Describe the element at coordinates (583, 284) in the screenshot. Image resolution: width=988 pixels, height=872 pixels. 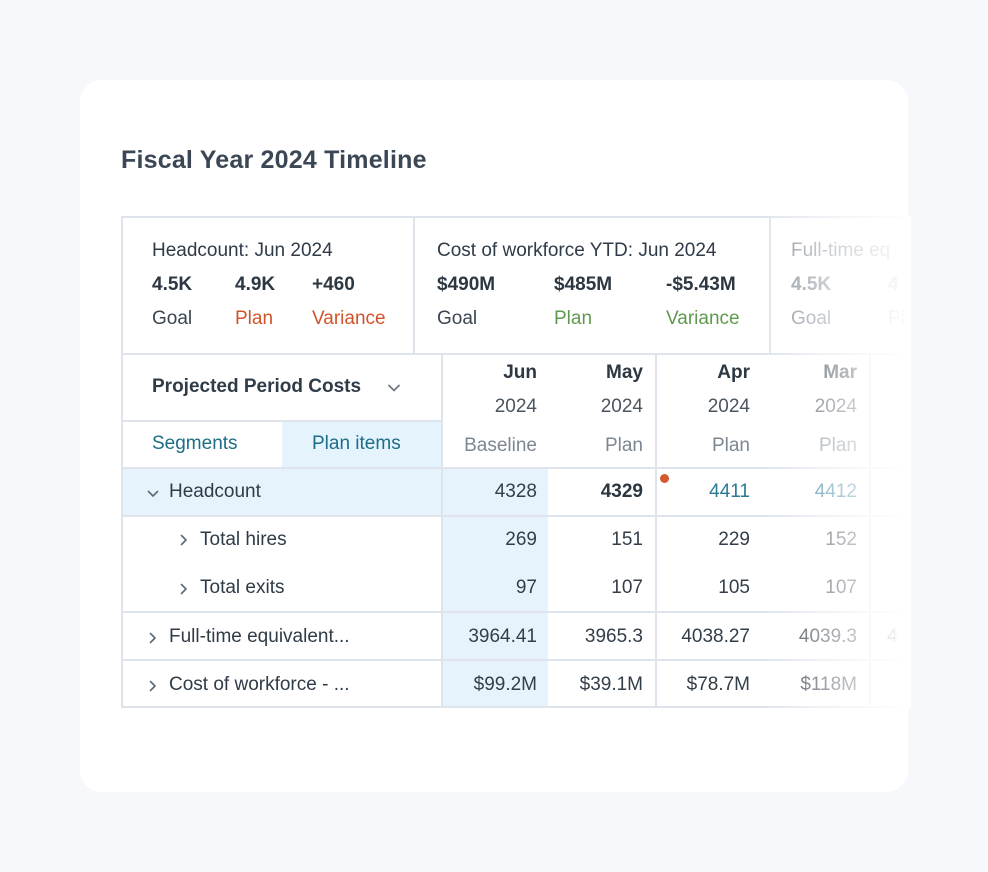
I see `cost-plan-value: $485M` at that location.